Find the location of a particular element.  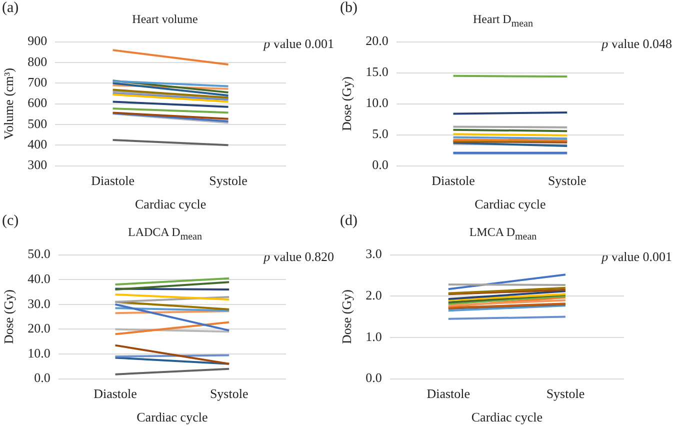

y-tick-label: 600 is located at coordinates (38, 102).